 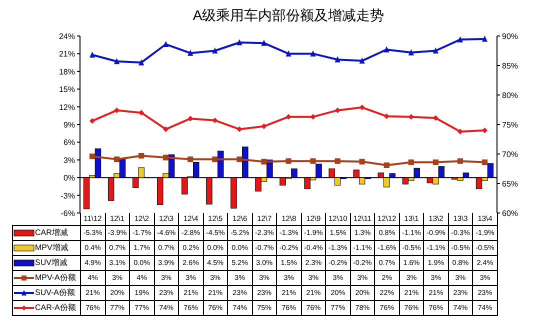 What do you see at coordinates (55, 292) in the screenshot?
I see `legend-label: SUV-A份额` at bounding box center [55, 292].